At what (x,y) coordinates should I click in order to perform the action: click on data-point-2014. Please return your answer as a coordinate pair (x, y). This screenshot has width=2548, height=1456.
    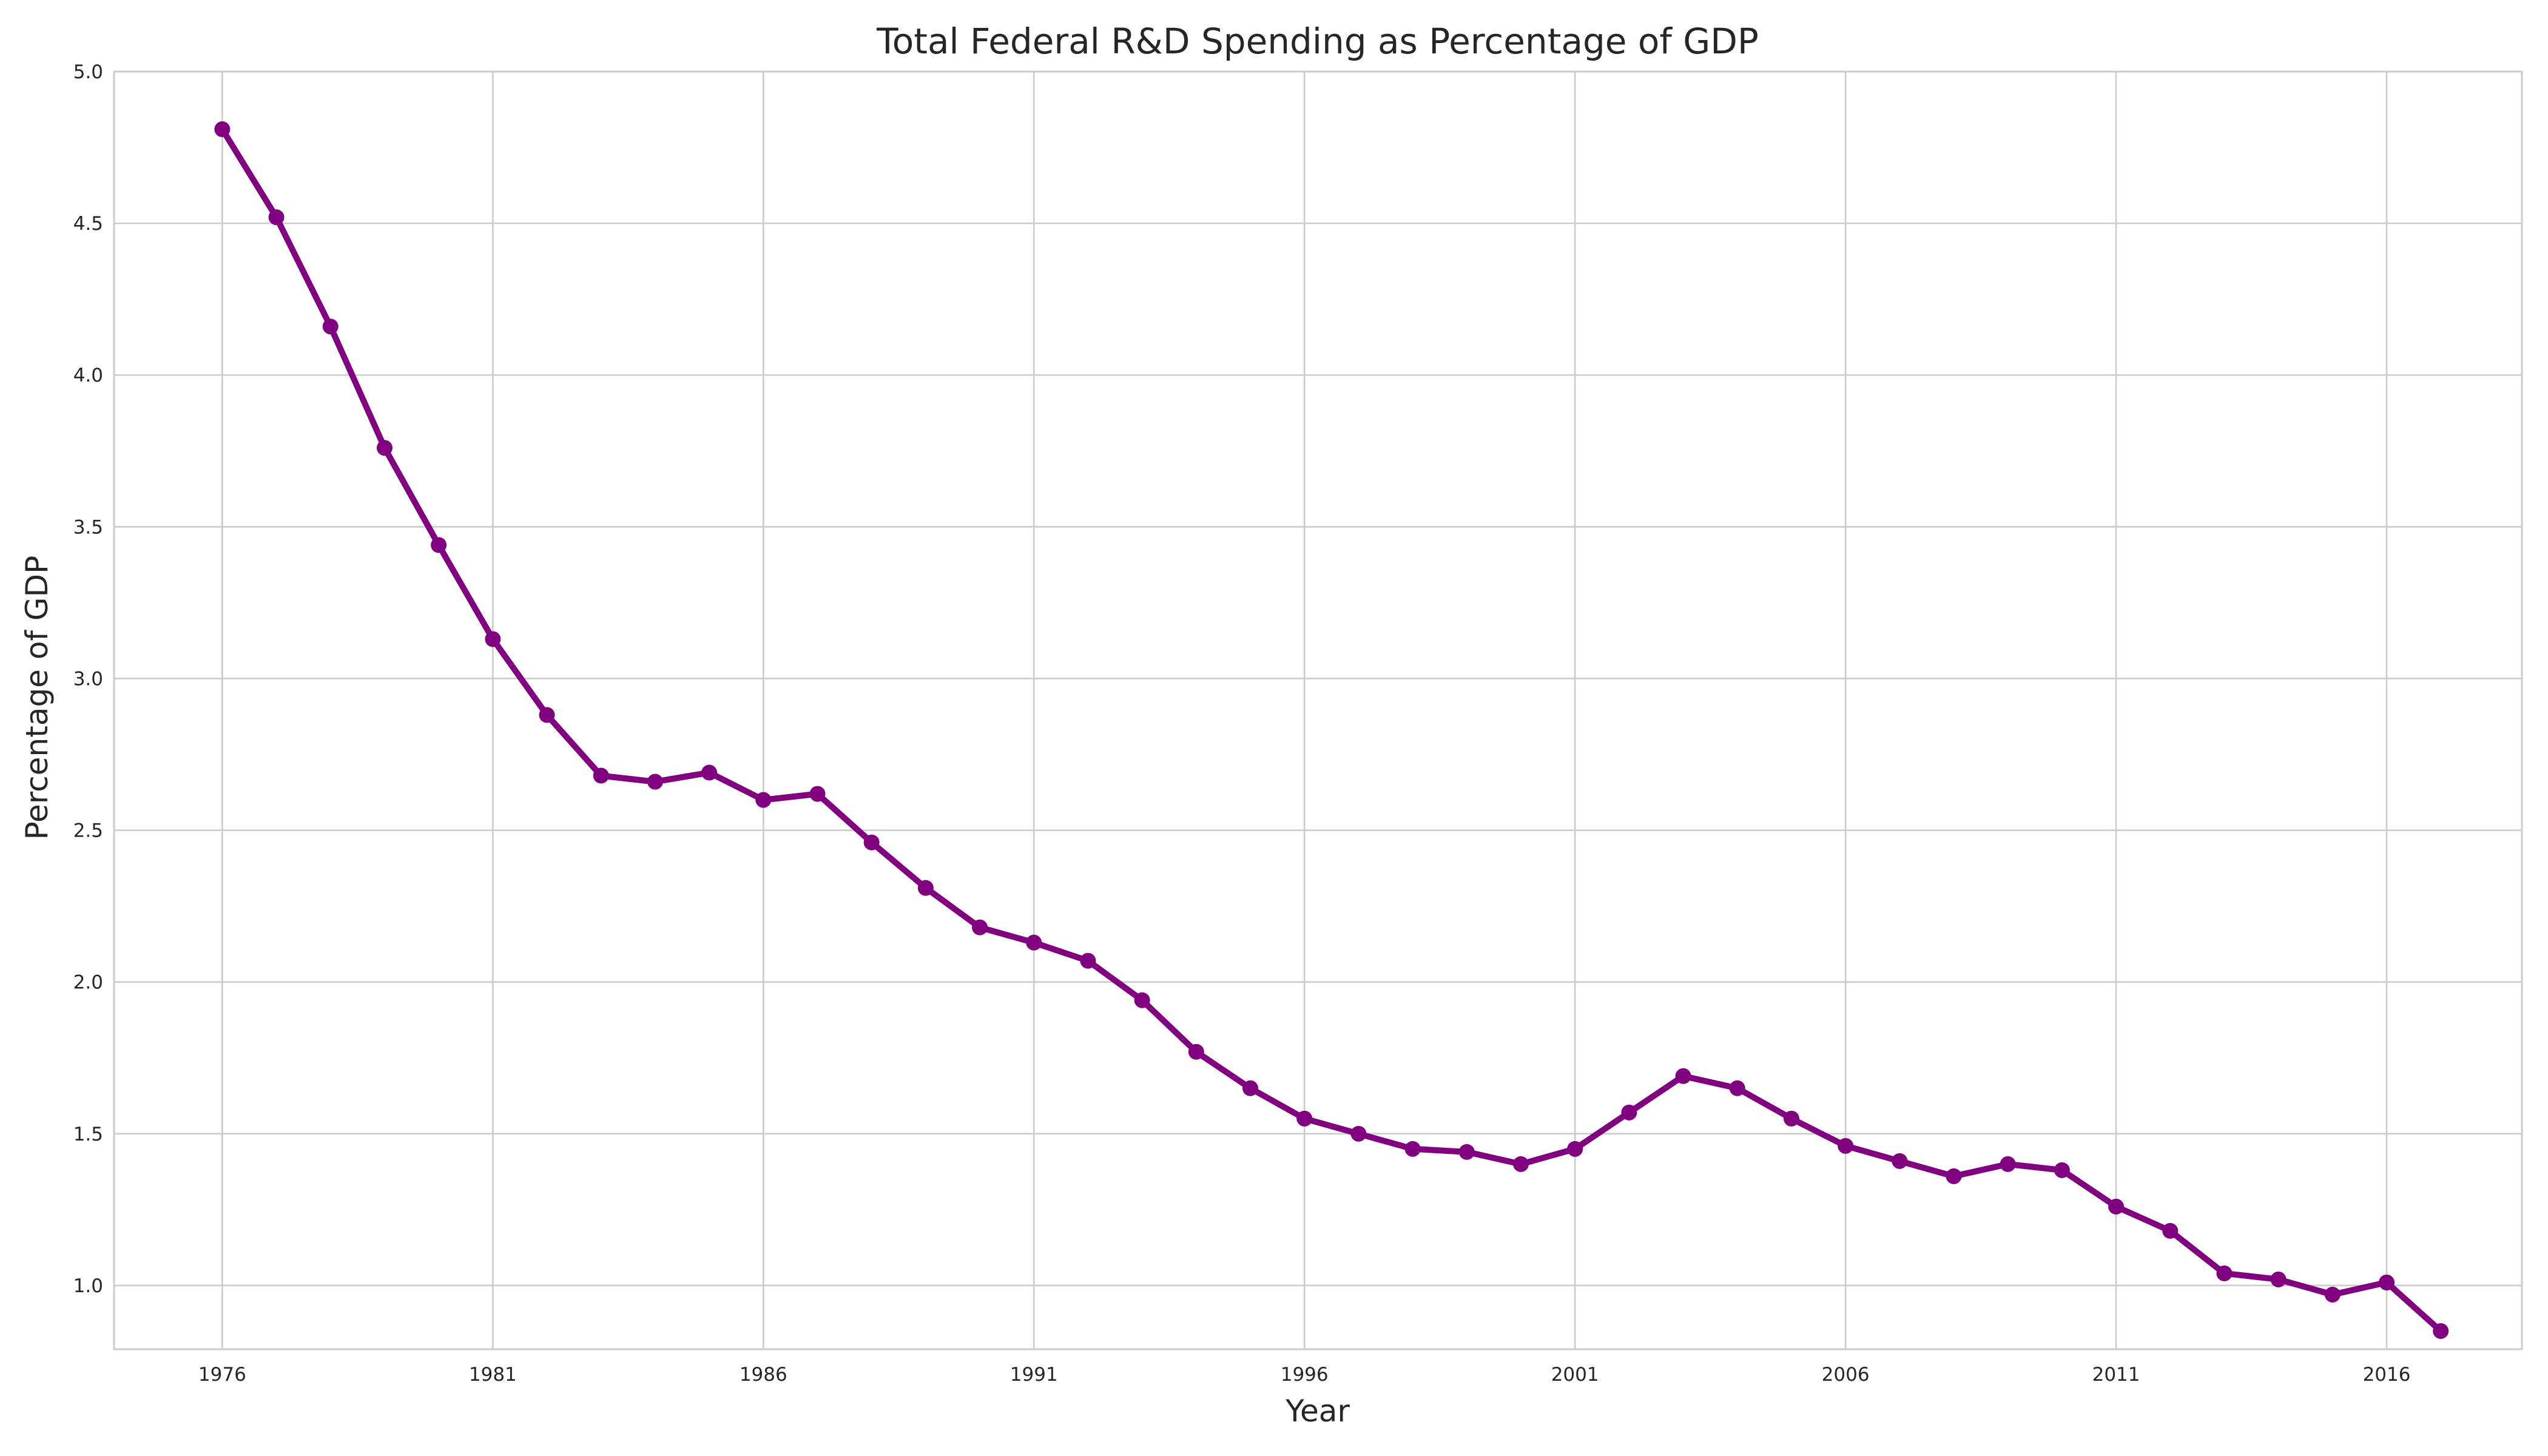
    Looking at the image, I should click on (2278, 1279).